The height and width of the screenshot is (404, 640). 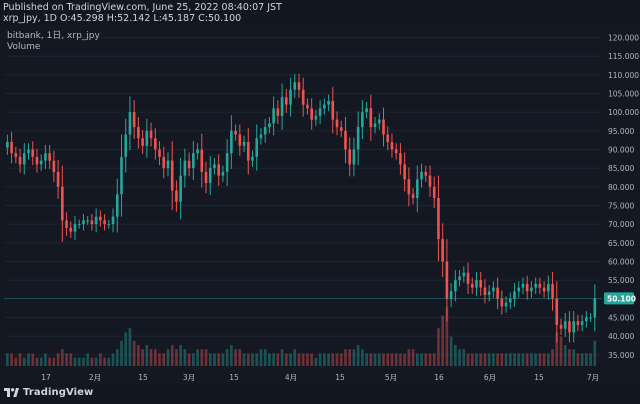 I want to click on volume-legend: Volume, so click(x=24, y=47).